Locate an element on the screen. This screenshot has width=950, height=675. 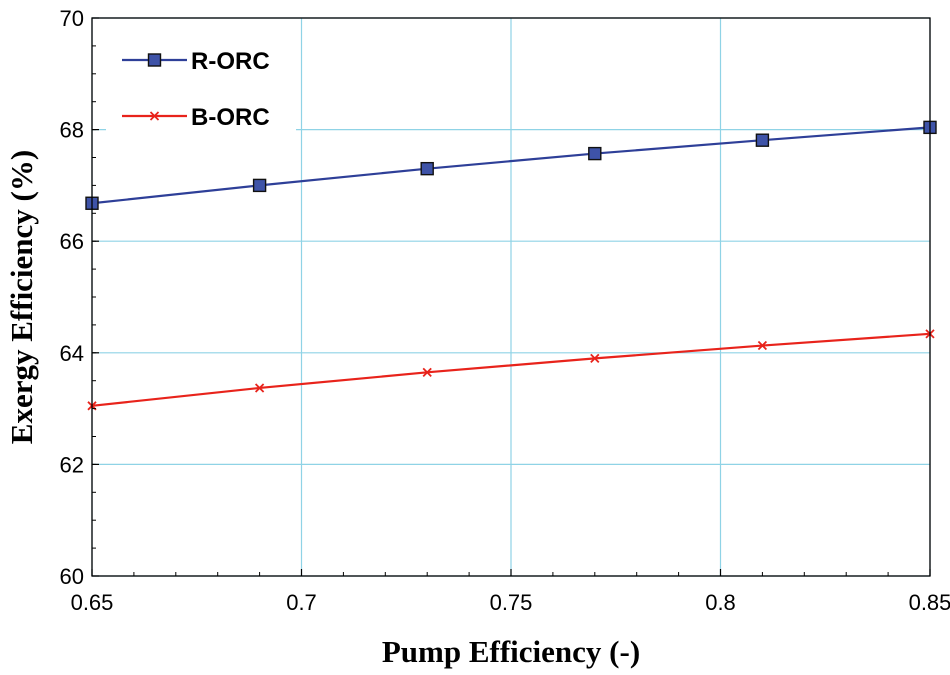
legend-label-r-orc: R-ORC is located at coordinates (230, 61).